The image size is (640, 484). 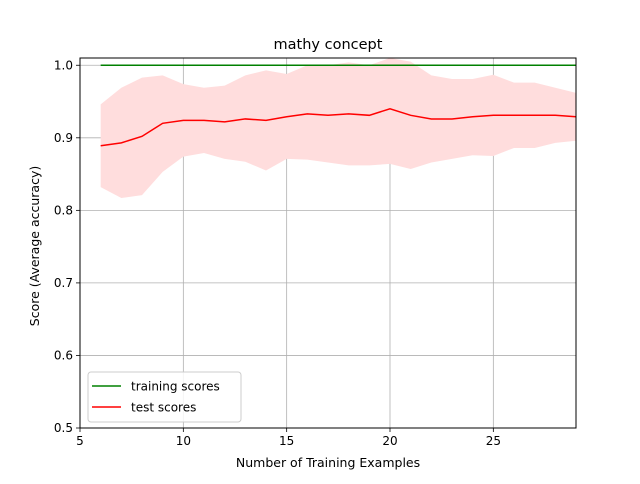 What do you see at coordinates (338, 105) in the screenshot?
I see `series-lines-layer` at bounding box center [338, 105].